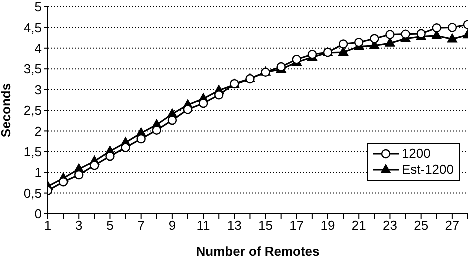 This screenshot has width=474, height=262. I want to click on x-tick-label: 13, so click(234, 226).